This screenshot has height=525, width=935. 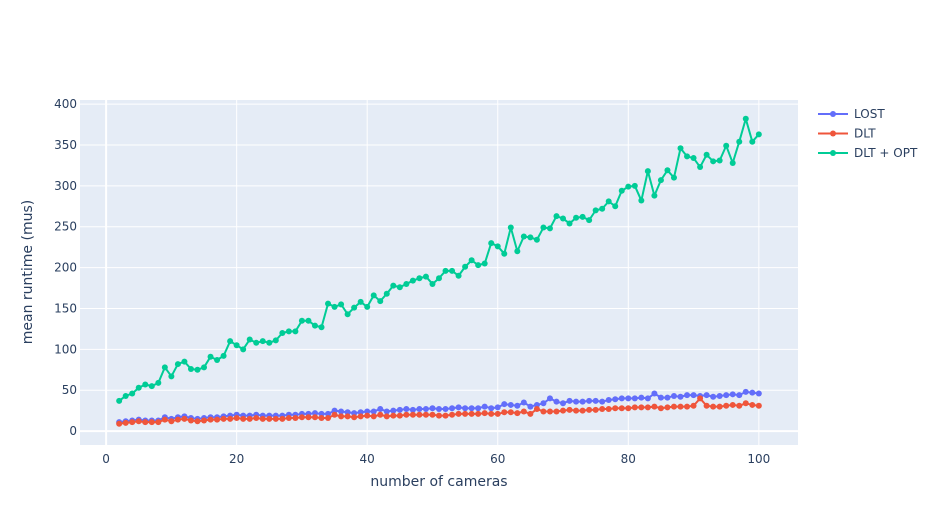 What do you see at coordinates (69, 390) in the screenshot?
I see `y-tick-label: 50` at bounding box center [69, 390].